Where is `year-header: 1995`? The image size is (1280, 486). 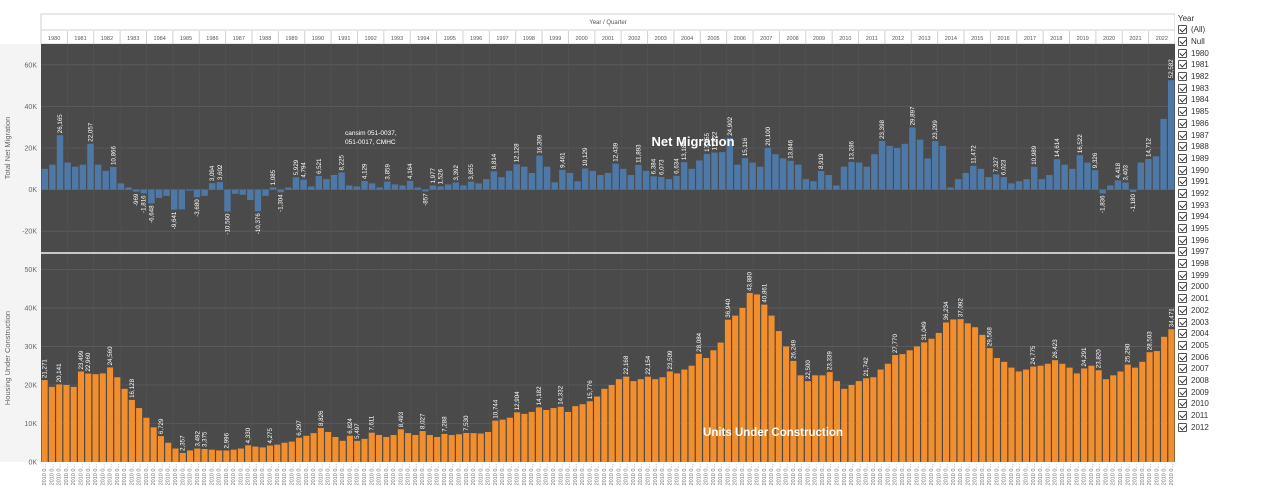
year-header: 1995 is located at coordinates (450, 39).